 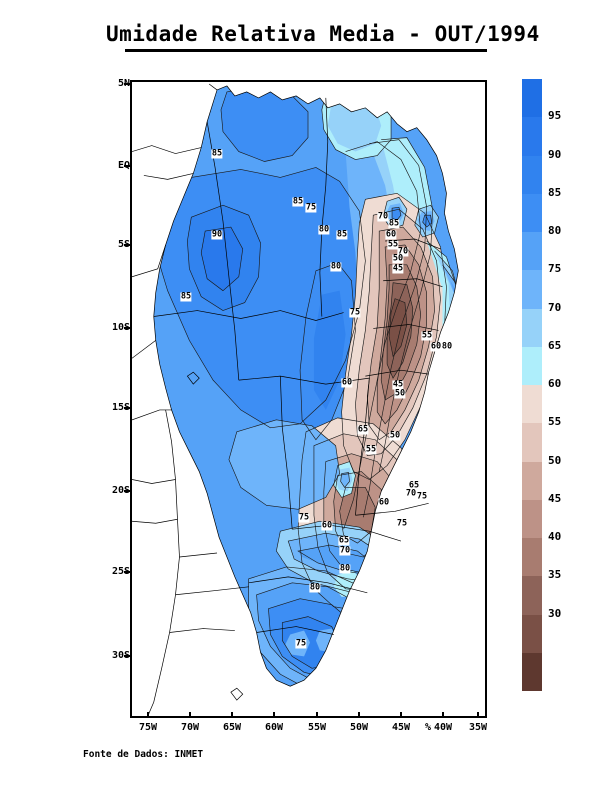 I want to click on colorbar-tick-label: 35, so click(x=555, y=575).